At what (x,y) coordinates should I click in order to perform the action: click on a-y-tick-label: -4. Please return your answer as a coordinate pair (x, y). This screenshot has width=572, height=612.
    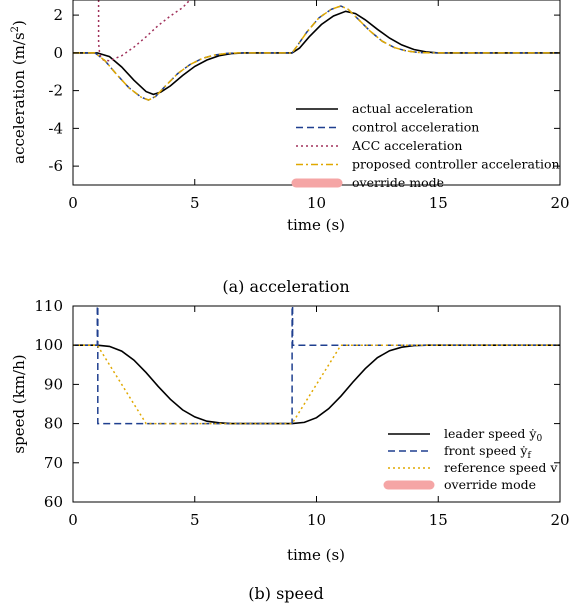
    Looking at the image, I should click on (55, 128).